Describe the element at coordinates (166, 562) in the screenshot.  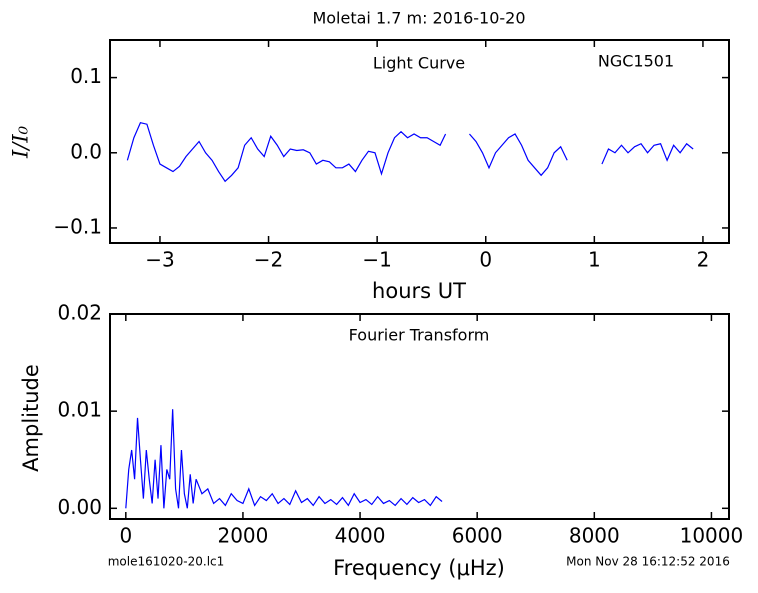
I see `footer-left: mole161020-20.lc1` at that location.